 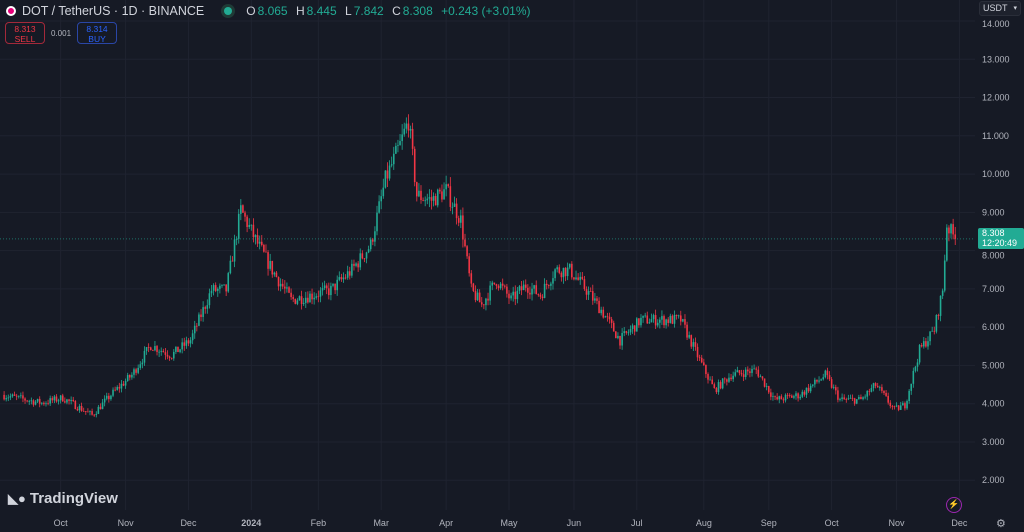 I want to click on settings-icon: ⚙, so click(x=1001, y=524).